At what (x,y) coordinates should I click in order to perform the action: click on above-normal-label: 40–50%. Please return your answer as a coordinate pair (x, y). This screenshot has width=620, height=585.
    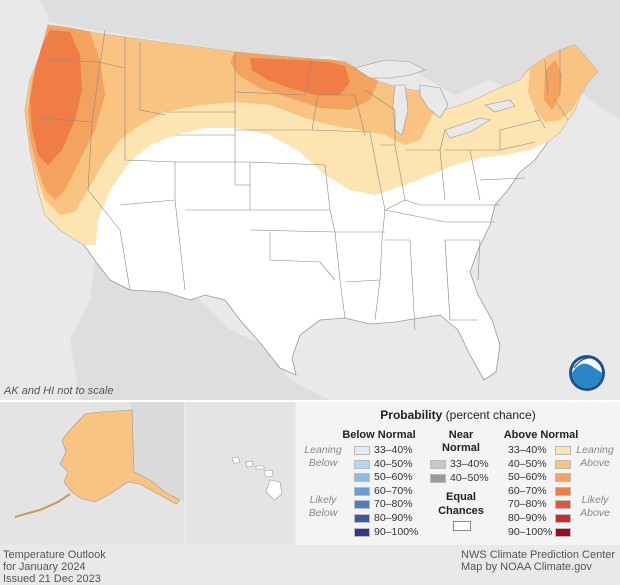
    Looking at the image, I should click on (527, 463).